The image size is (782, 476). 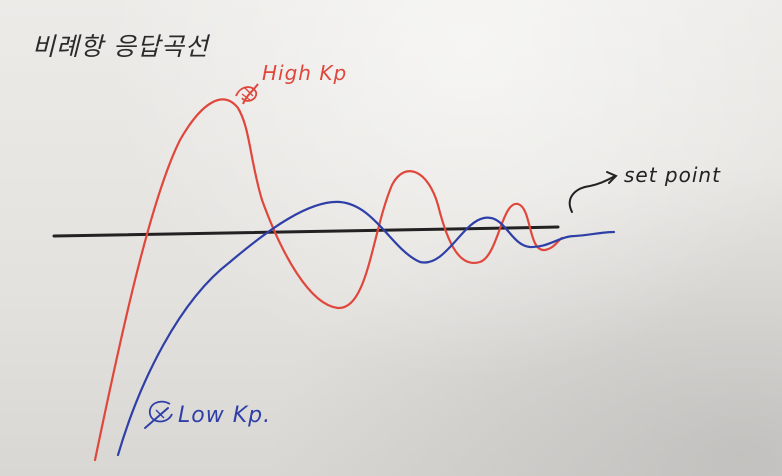 I want to click on set-point-arrow-icon, so click(x=593, y=192).